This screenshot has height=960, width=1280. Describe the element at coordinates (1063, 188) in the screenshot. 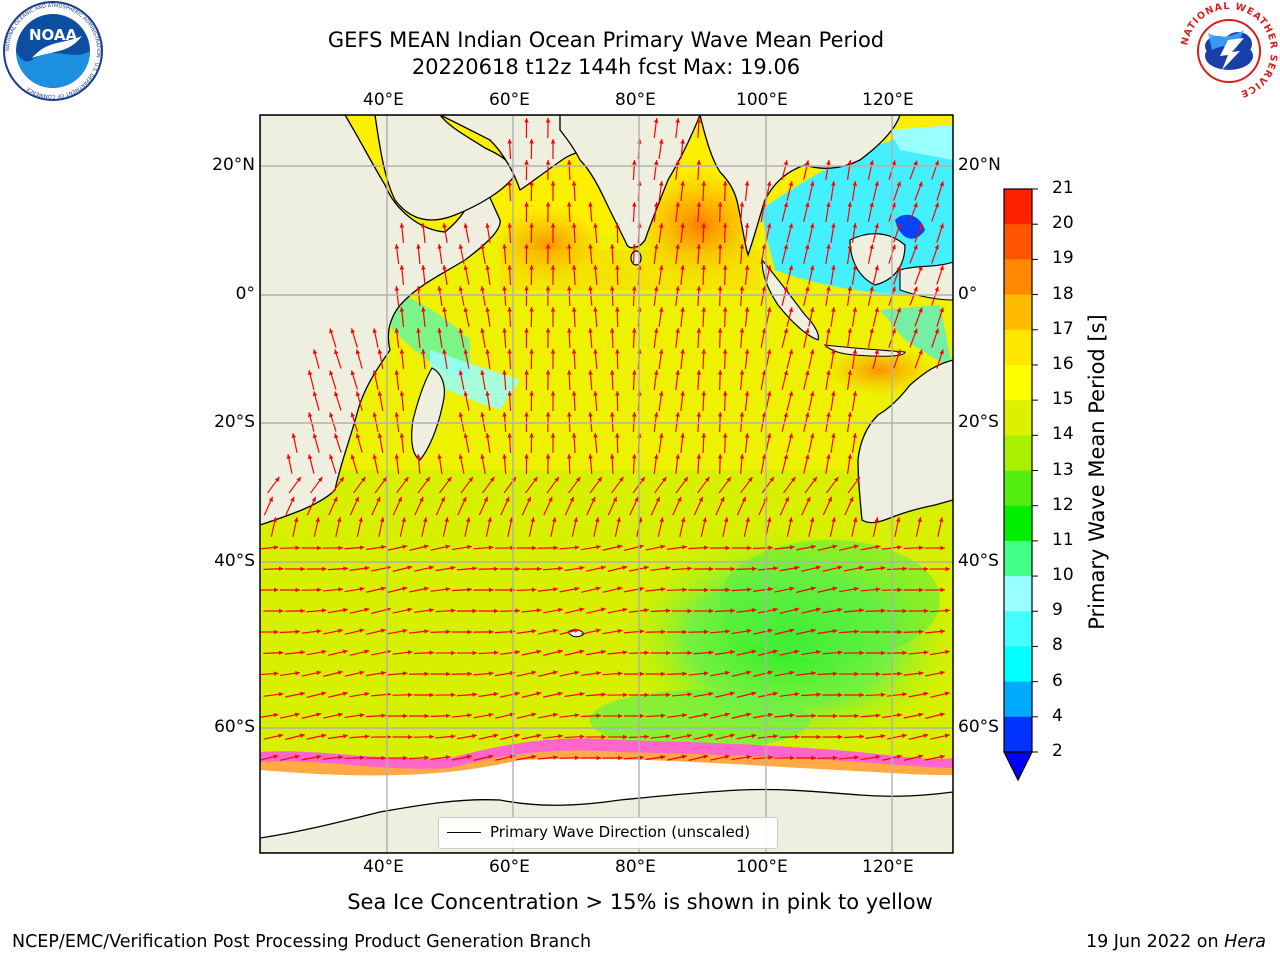

I see `colorbar-tick-label: 21` at that location.